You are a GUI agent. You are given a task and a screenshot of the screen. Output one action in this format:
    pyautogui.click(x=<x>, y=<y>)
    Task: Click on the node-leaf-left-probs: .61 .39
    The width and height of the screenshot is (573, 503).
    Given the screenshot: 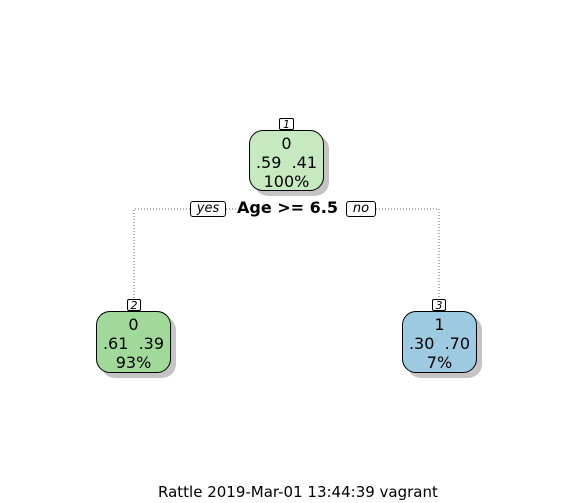 What is the action you would take?
    pyautogui.click(x=133, y=343)
    